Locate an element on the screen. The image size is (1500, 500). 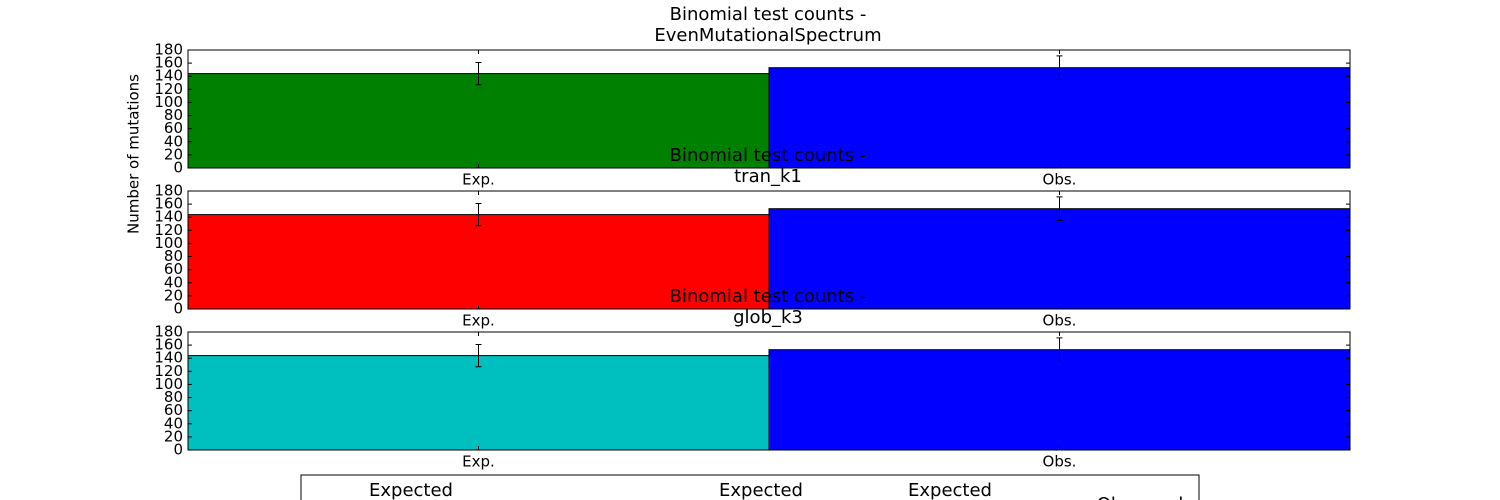
y-axis-label: Number of mutations is located at coordinates (134, 154).